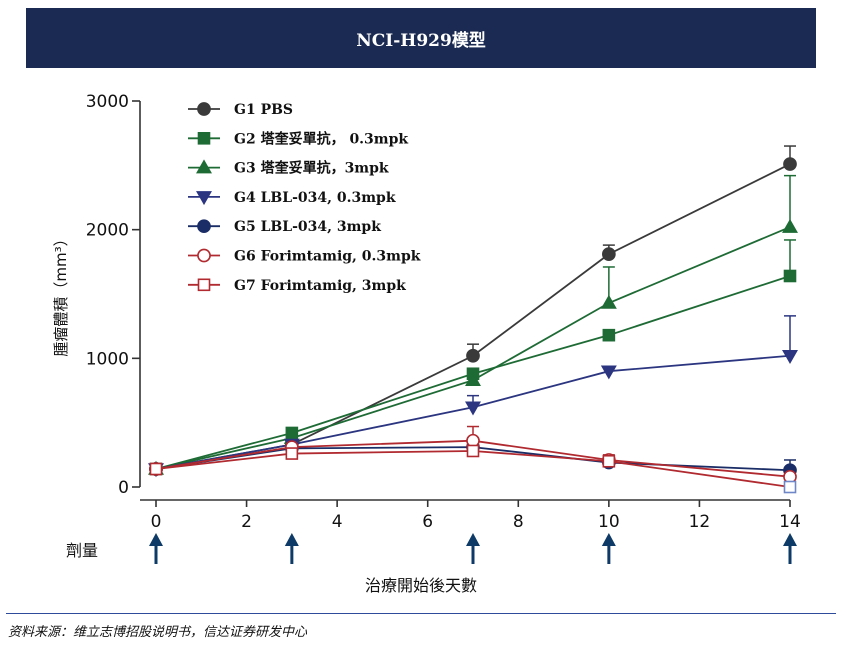 This screenshot has height=646, width=842. What do you see at coordinates (420, 585) in the screenshot?
I see `x-axis-title: 治療開始後天數` at bounding box center [420, 585].